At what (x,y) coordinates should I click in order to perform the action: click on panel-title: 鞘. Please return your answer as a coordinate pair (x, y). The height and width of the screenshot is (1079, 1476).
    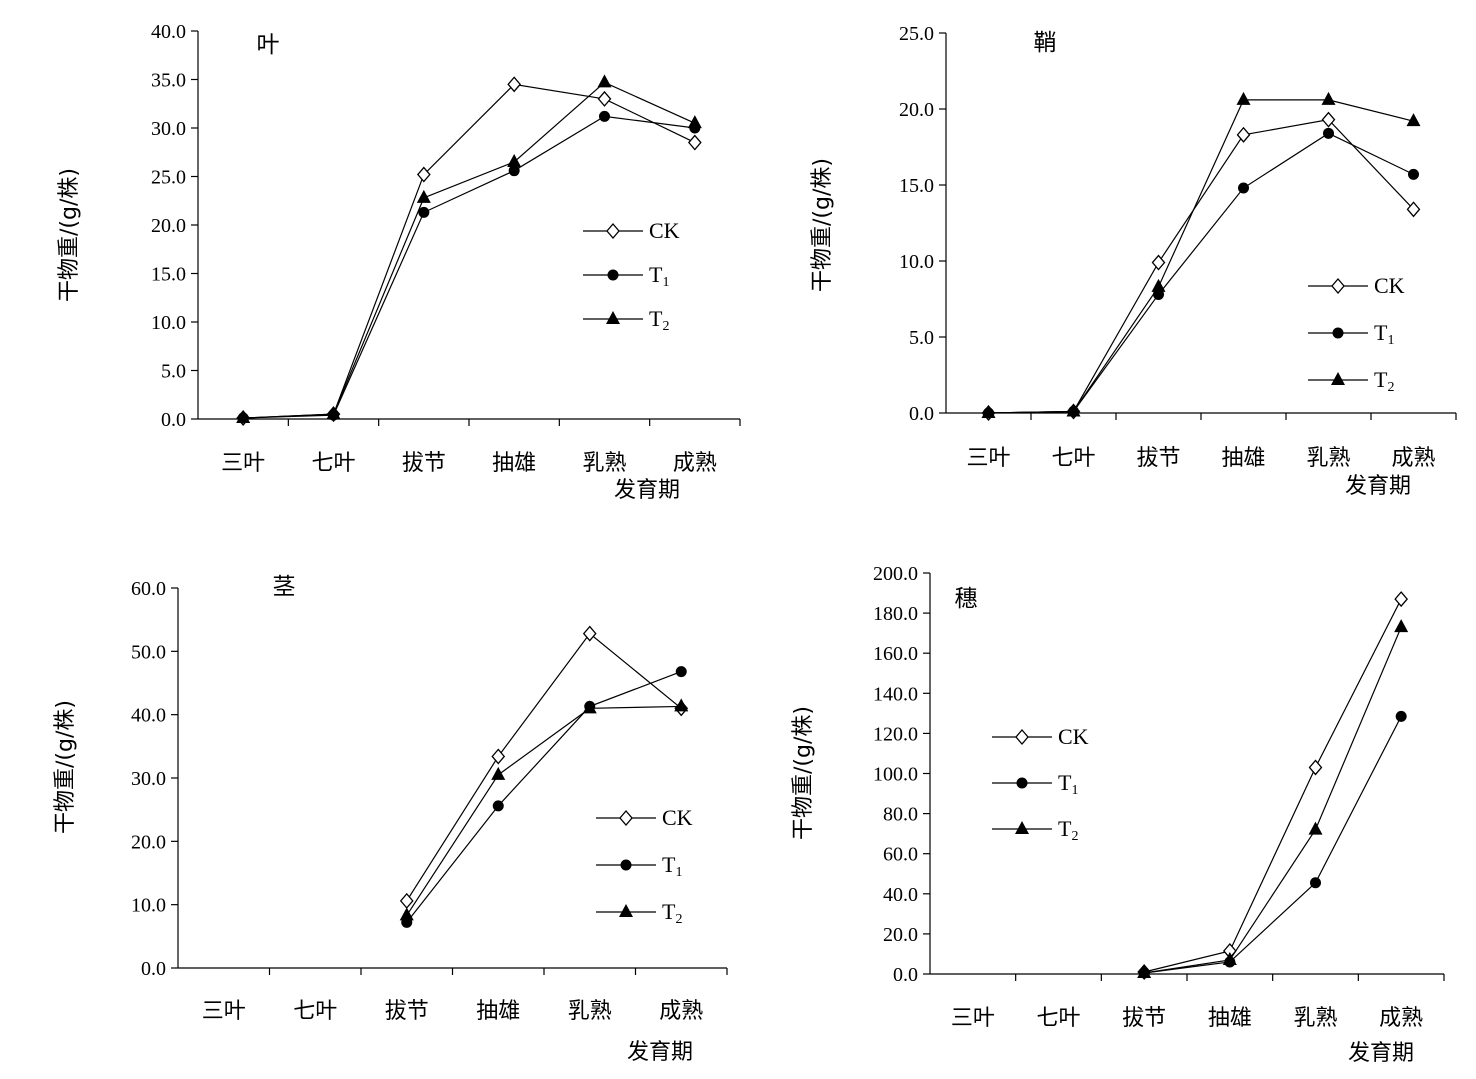
    Looking at the image, I should click on (1045, 43).